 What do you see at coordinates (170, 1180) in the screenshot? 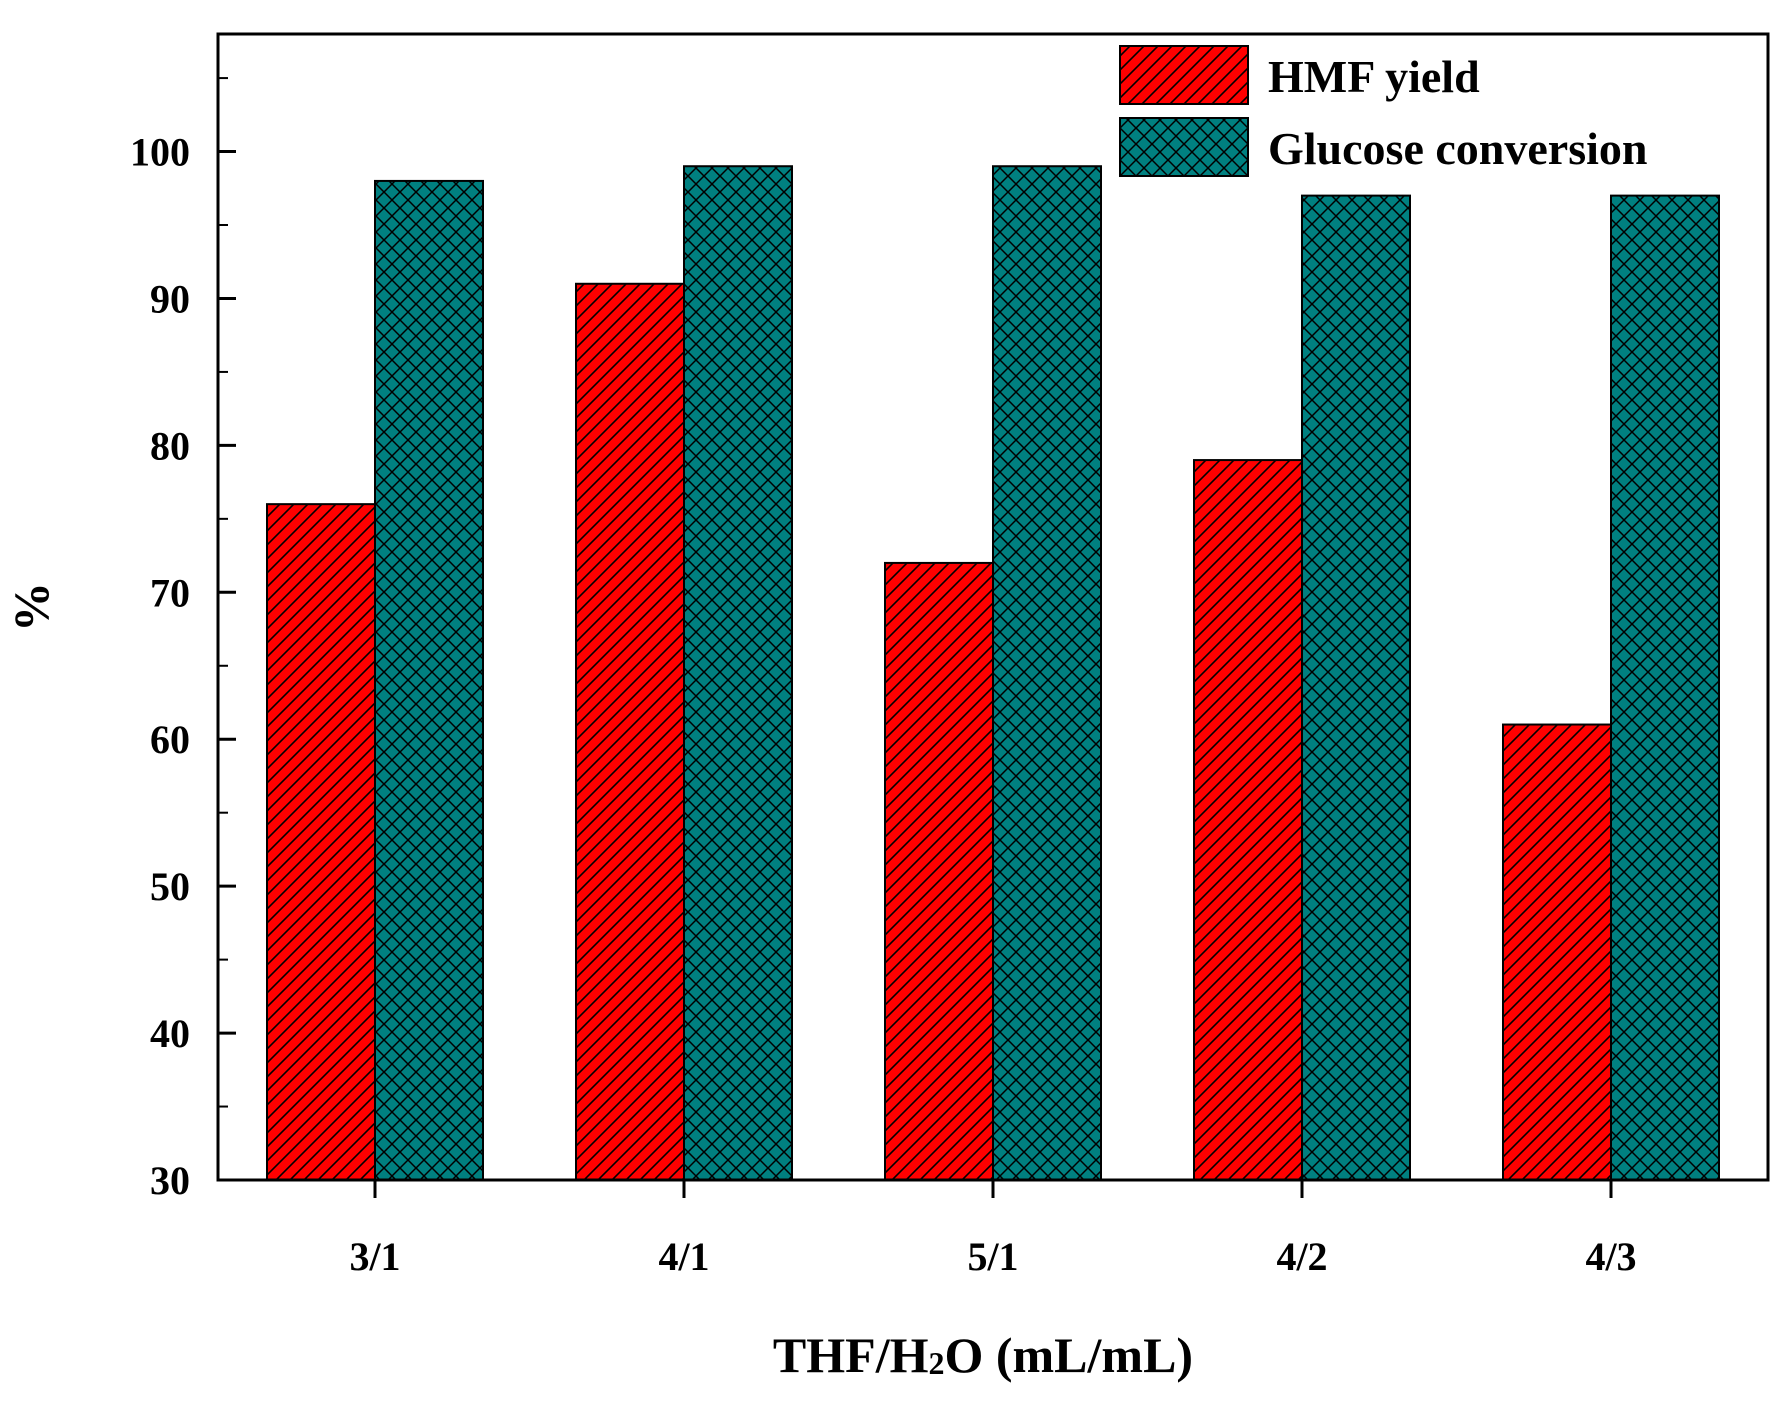
I see `y-tick-label-30: 30` at bounding box center [170, 1180].